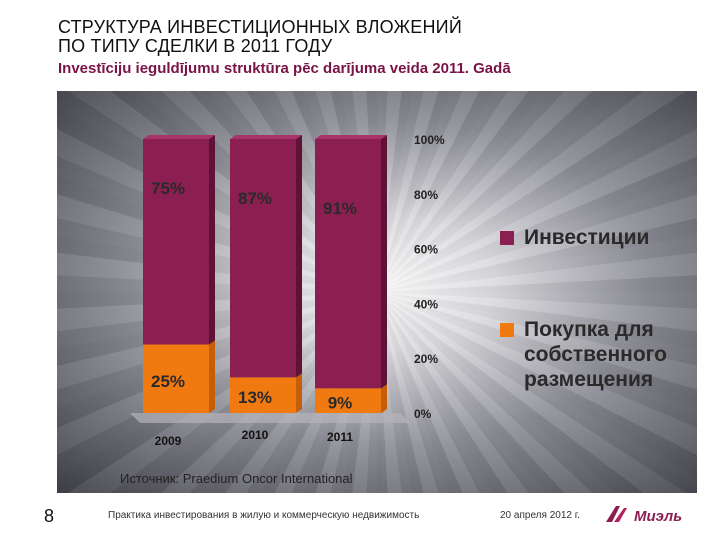 This screenshot has width=720, height=540. What do you see at coordinates (168, 188) in the screenshot?
I see `data-label: 75%` at bounding box center [168, 188].